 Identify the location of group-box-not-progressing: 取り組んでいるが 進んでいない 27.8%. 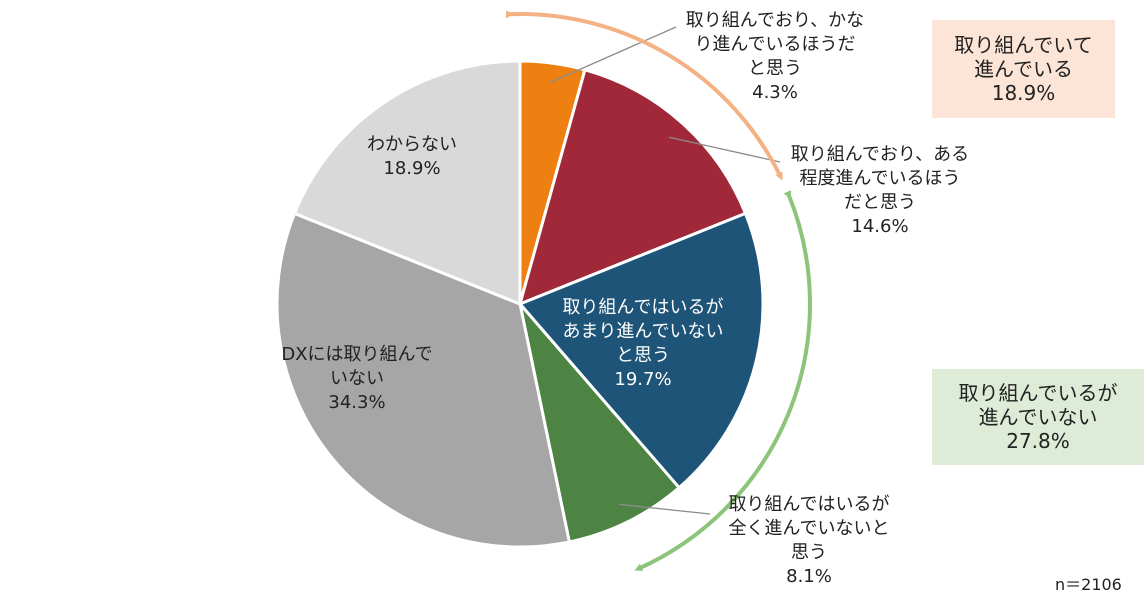
(1038, 417).